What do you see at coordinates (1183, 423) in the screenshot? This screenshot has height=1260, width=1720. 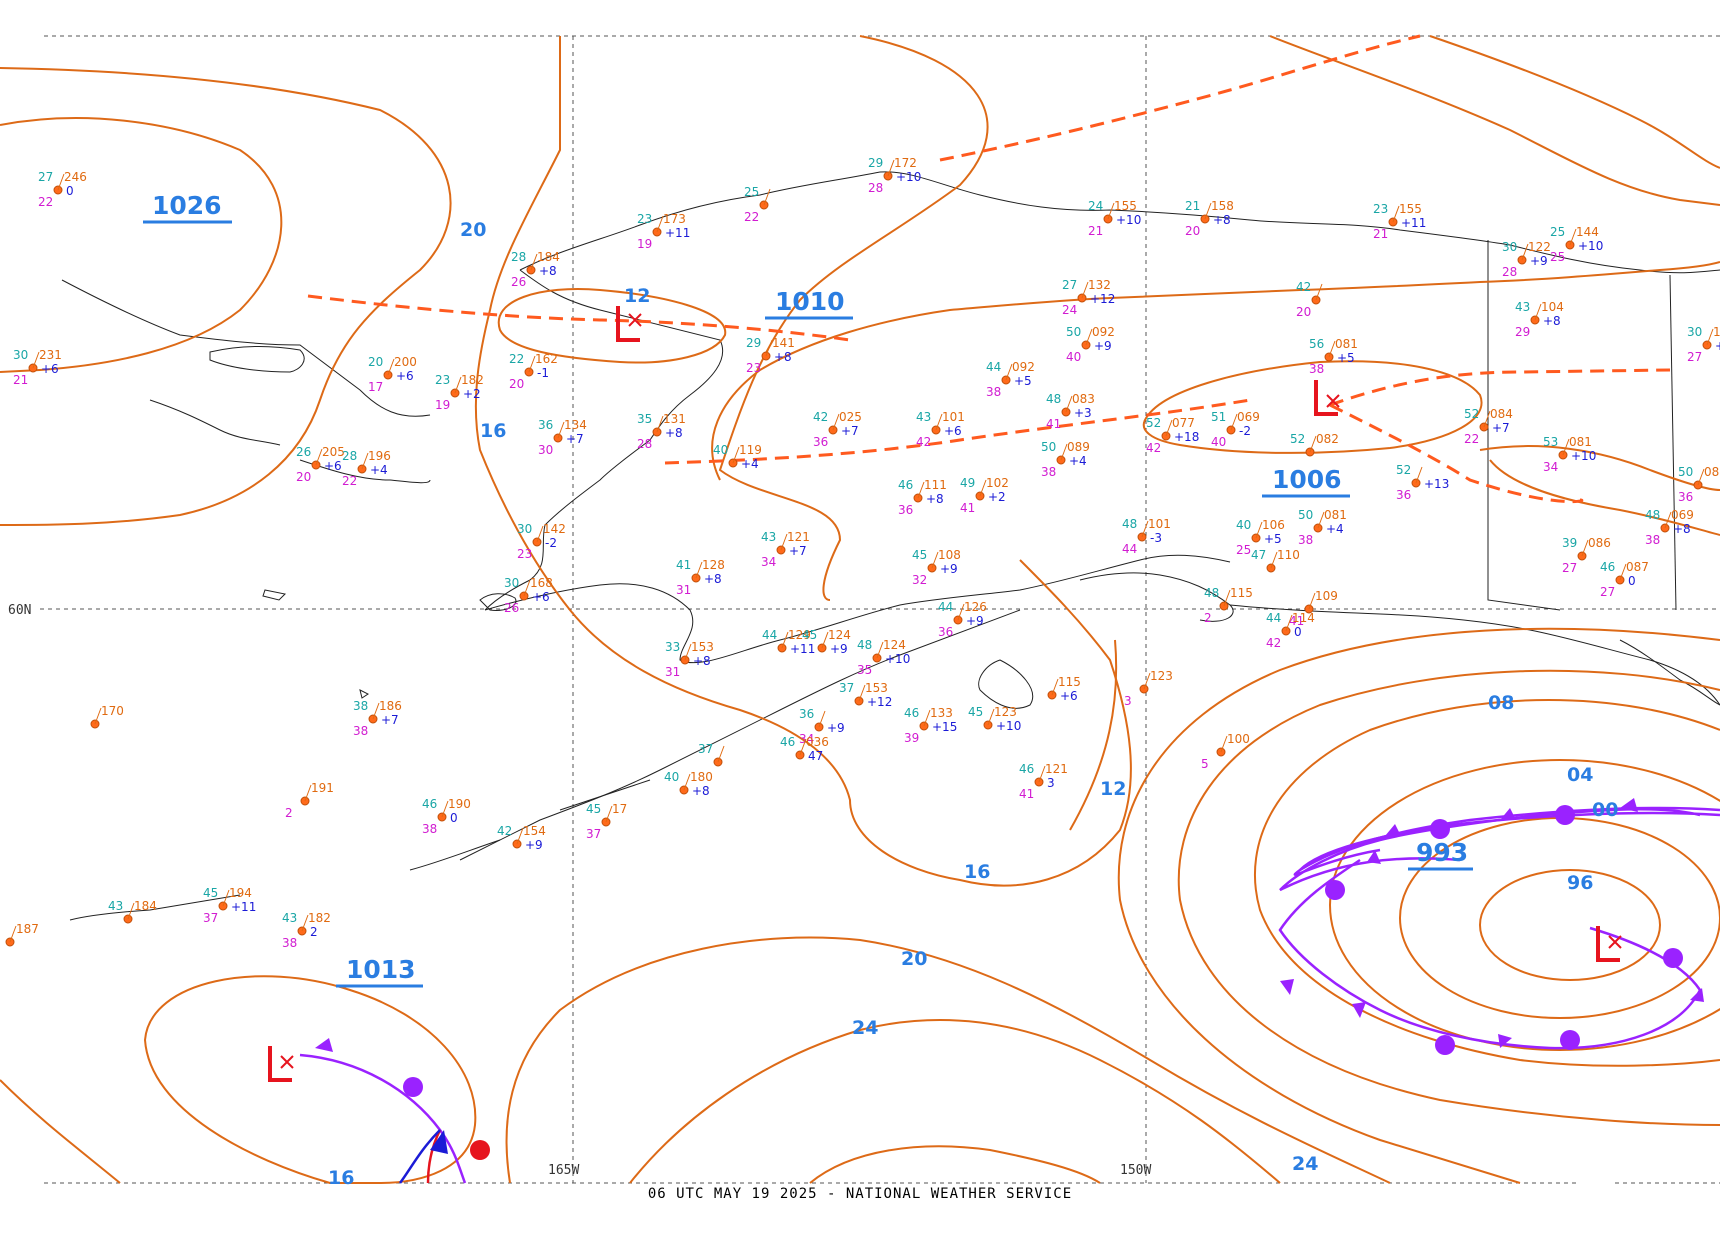 I see `station-pressure: 077` at bounding box center [1183, 423].